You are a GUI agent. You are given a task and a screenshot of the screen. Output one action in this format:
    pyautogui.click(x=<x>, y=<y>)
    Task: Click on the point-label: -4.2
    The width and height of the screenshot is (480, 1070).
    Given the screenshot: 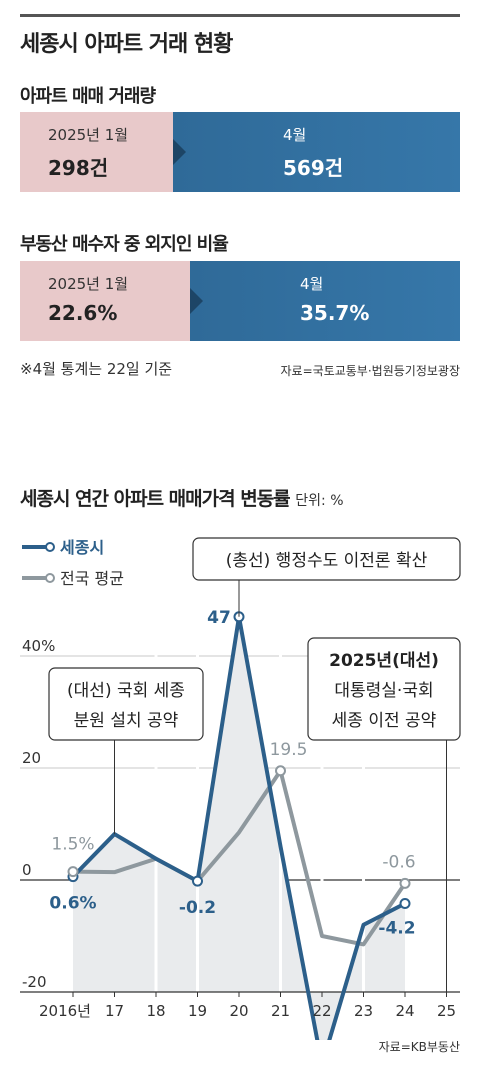 What is the action you would take?
    pyautogui.click(x=396, y=929)
    